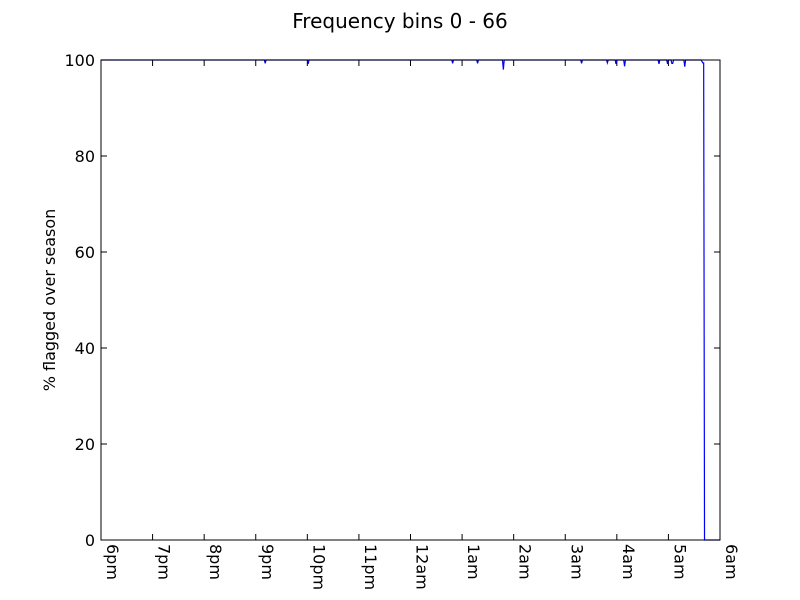  Describe the element at coordinates (370, 567) in the screenshot. I see `x-tick-label: 11pm` at that location.